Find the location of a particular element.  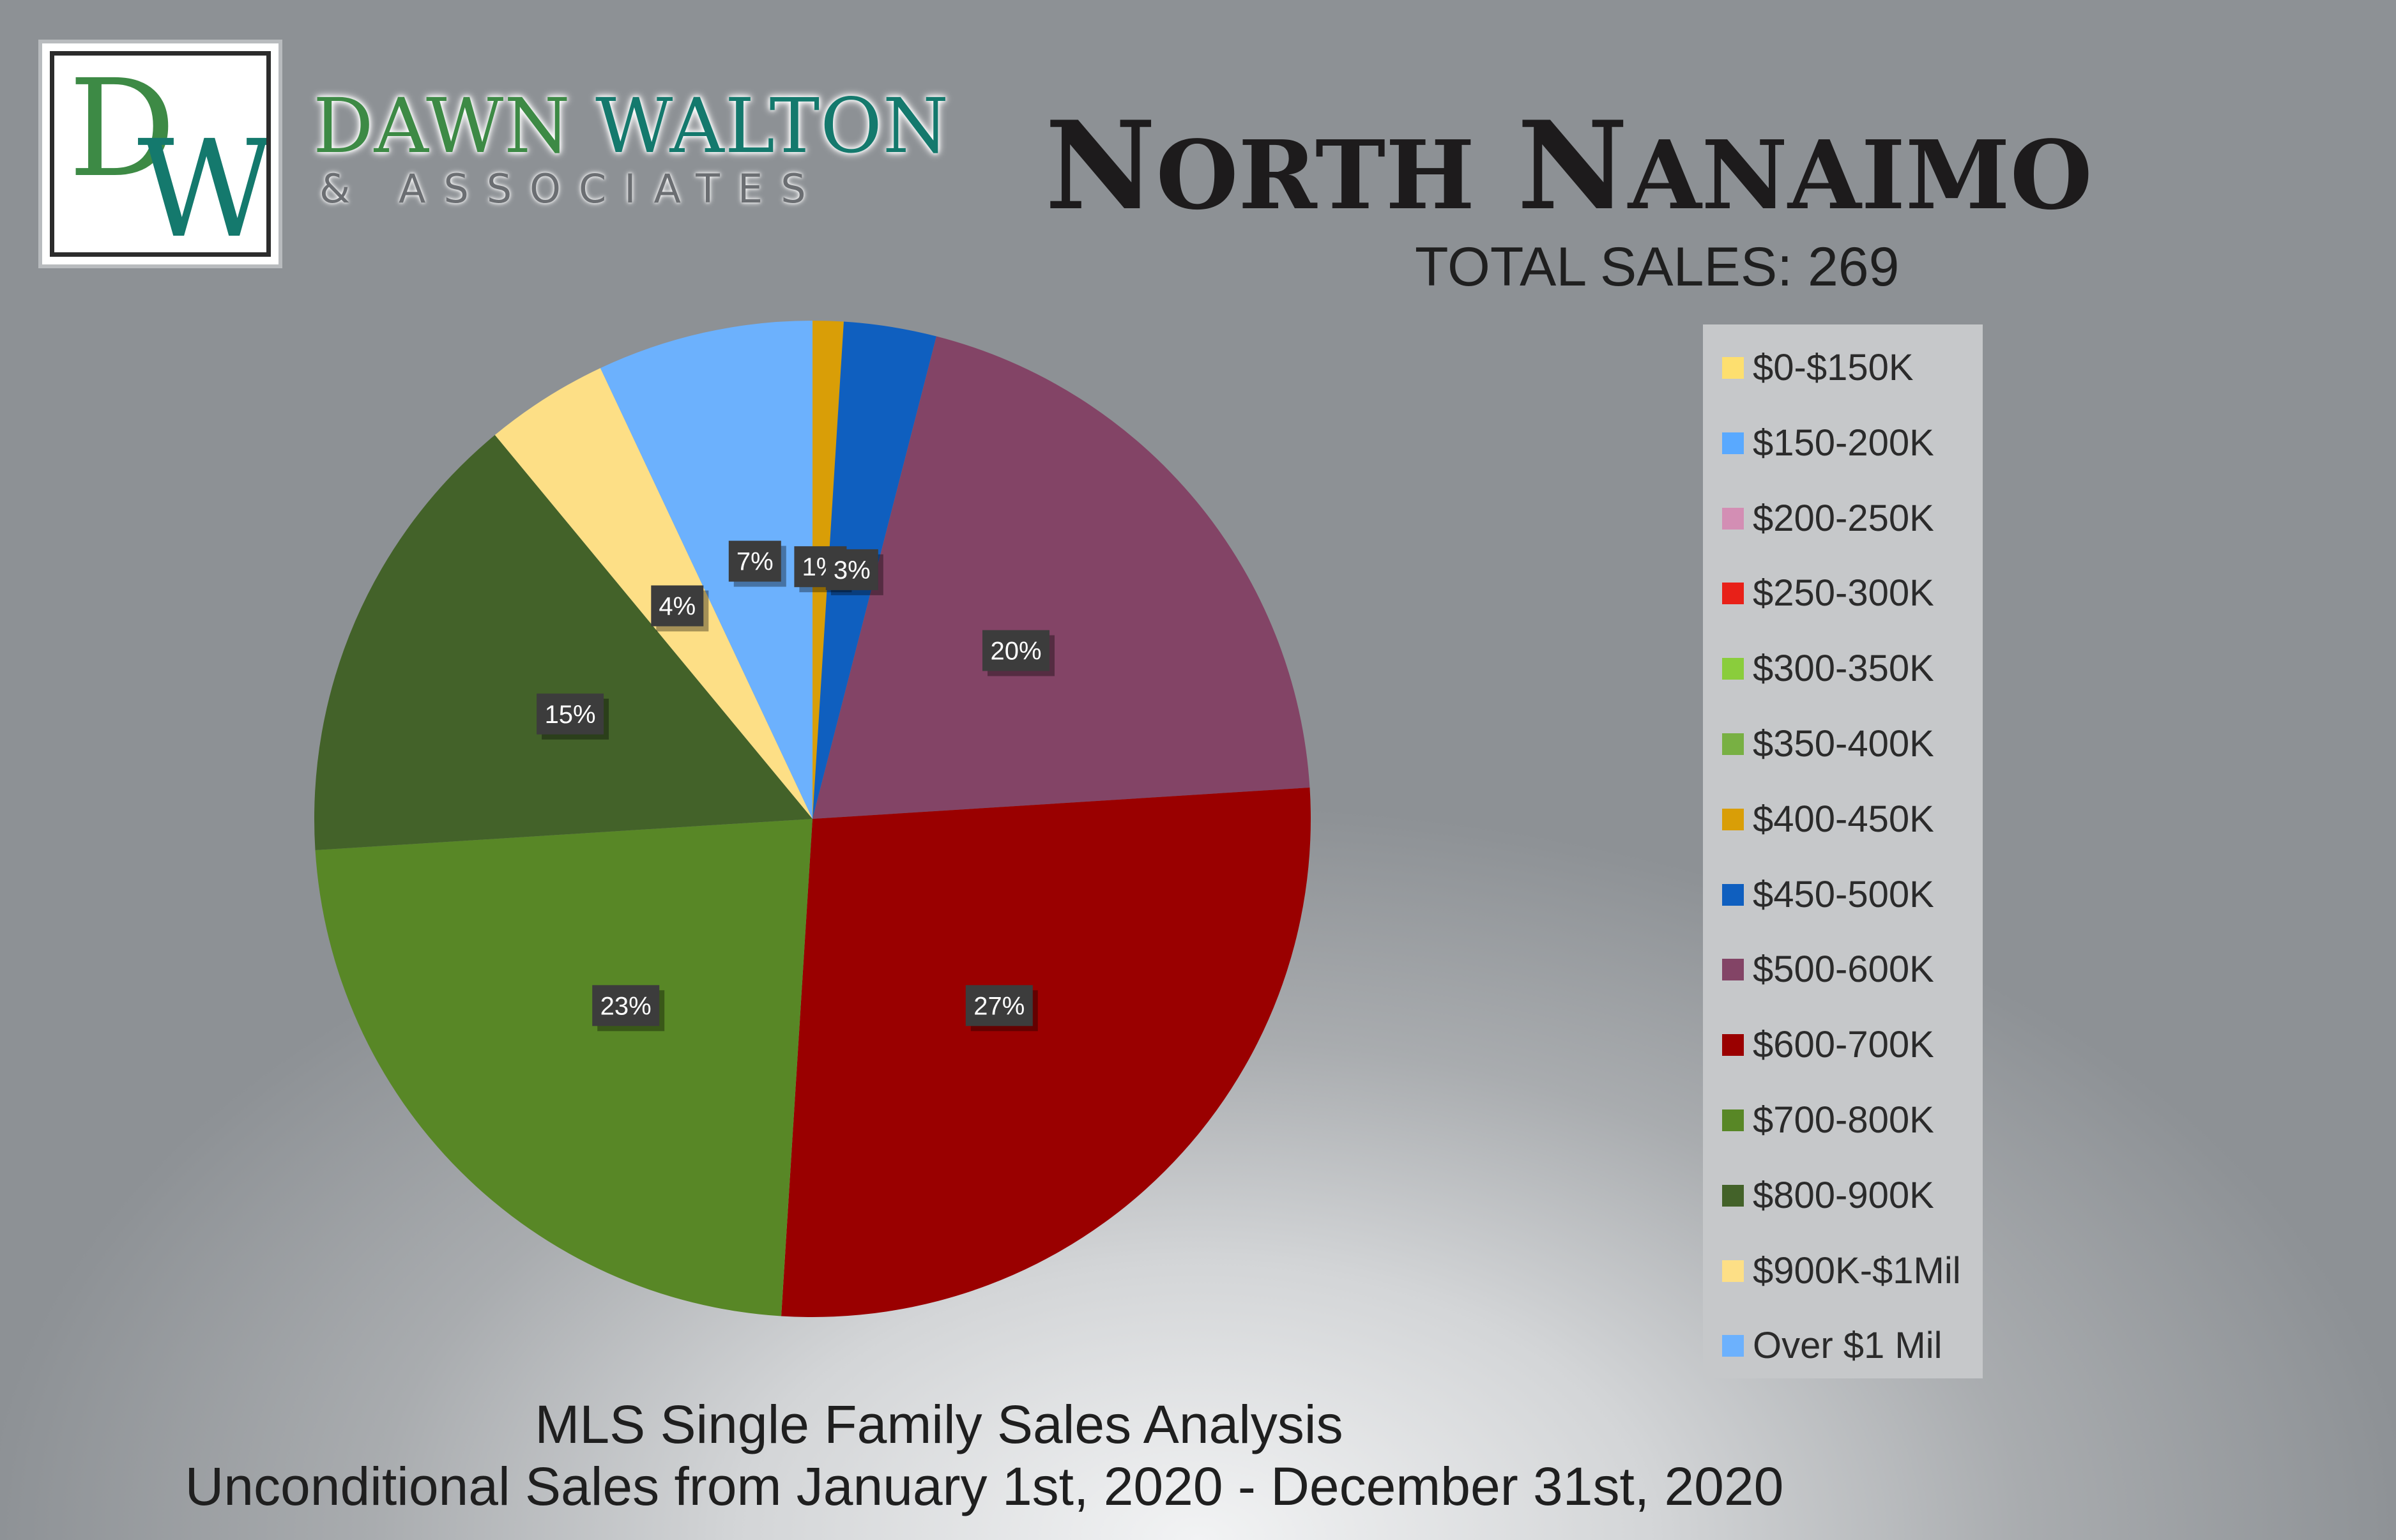

pie-data-labels: 1%3%20%27%23%15%4%7% is located at coordinates (796, 786).